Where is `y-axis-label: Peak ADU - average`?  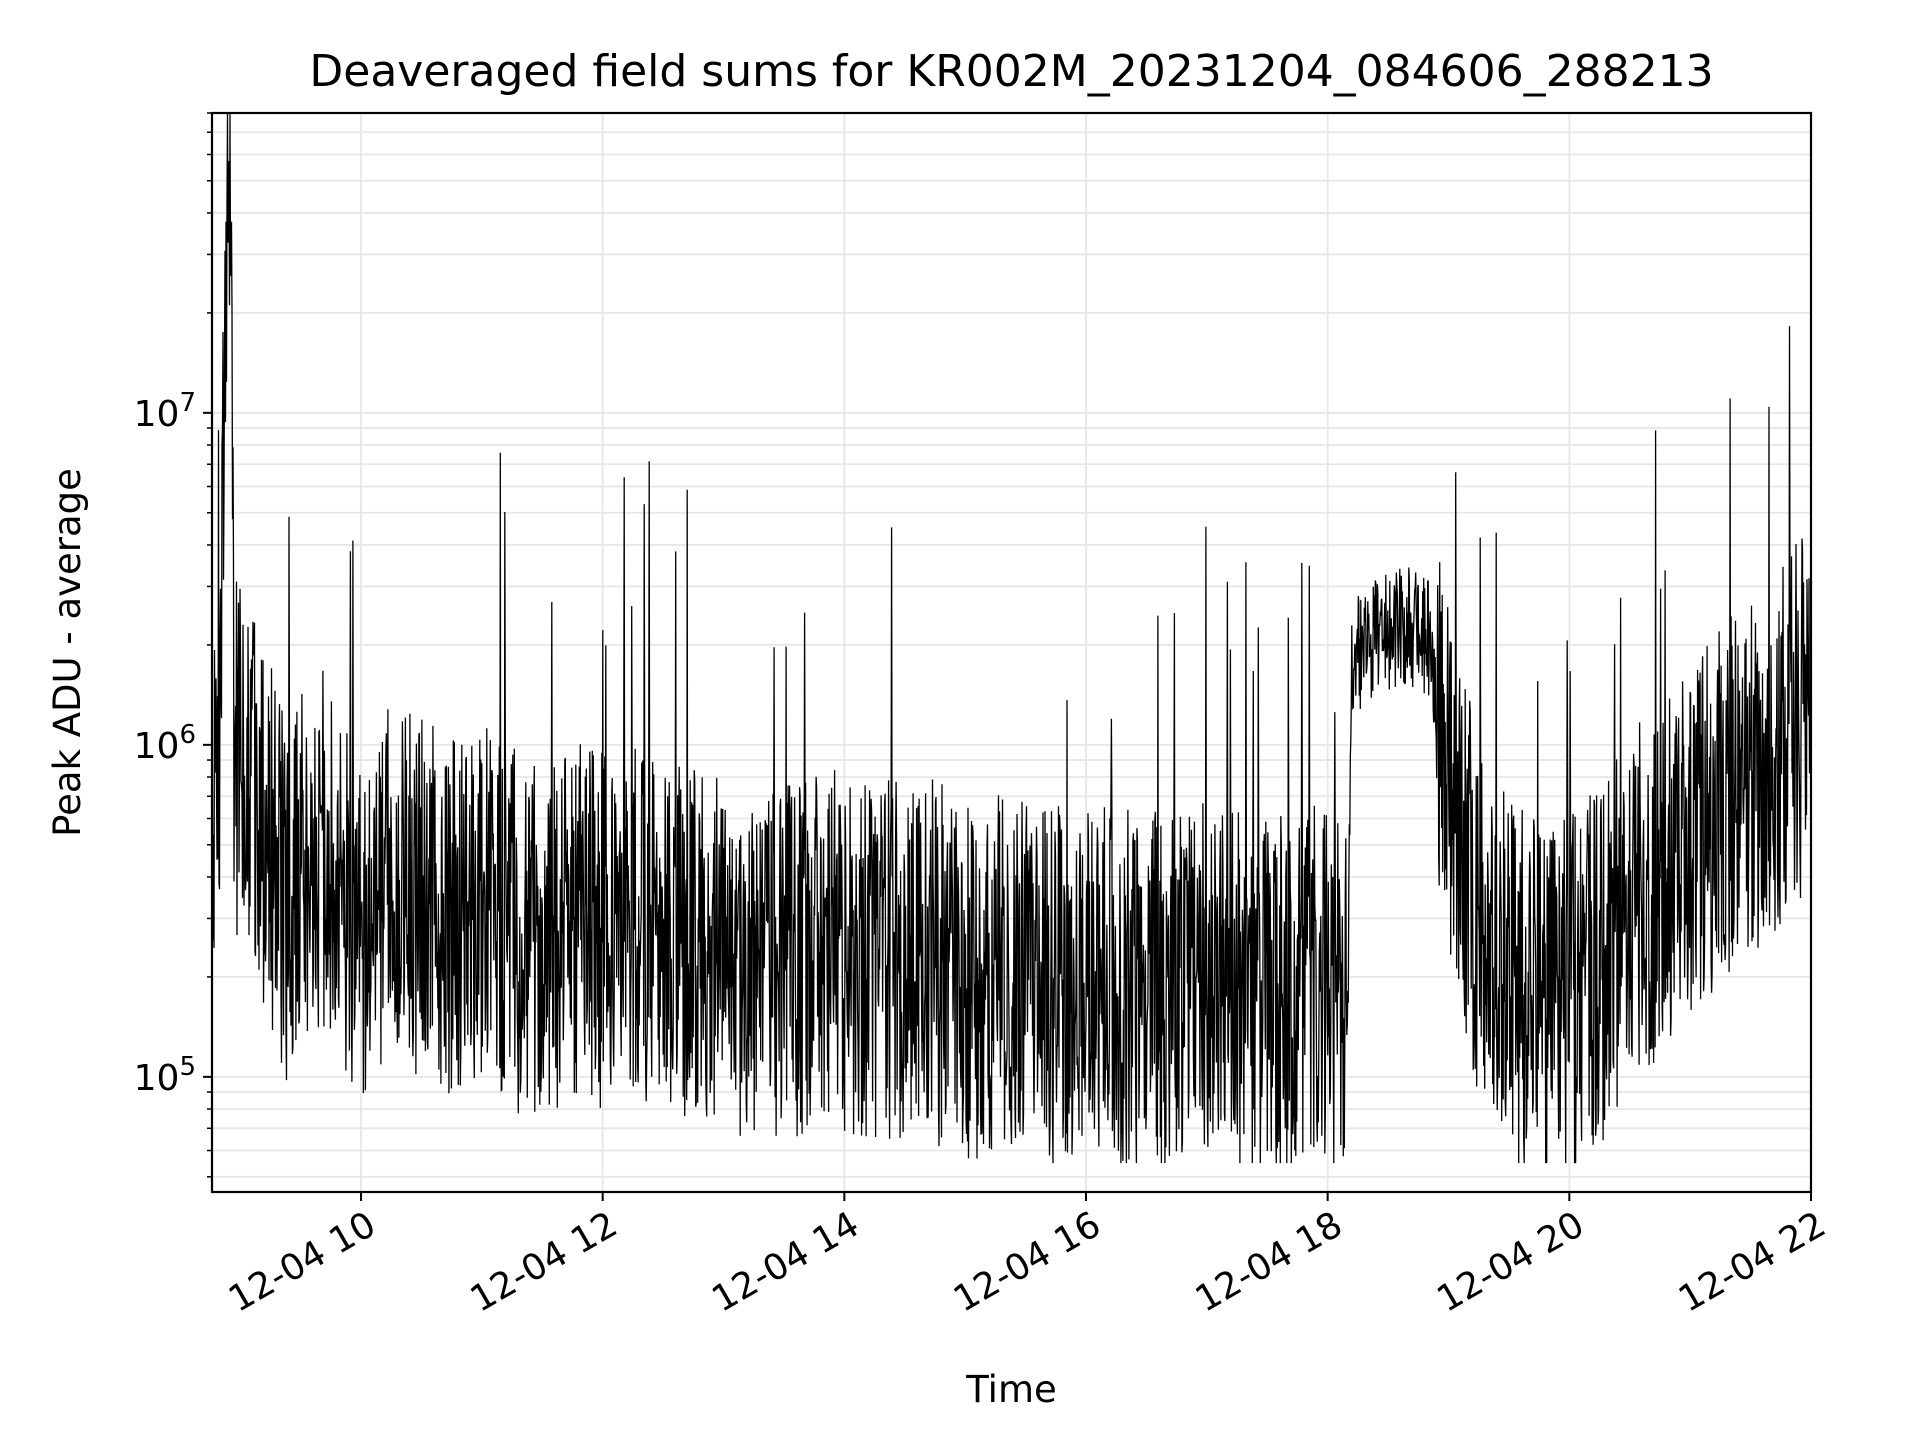
y-axis-label: Peak ADU - average is located at coordinates (67, 652).